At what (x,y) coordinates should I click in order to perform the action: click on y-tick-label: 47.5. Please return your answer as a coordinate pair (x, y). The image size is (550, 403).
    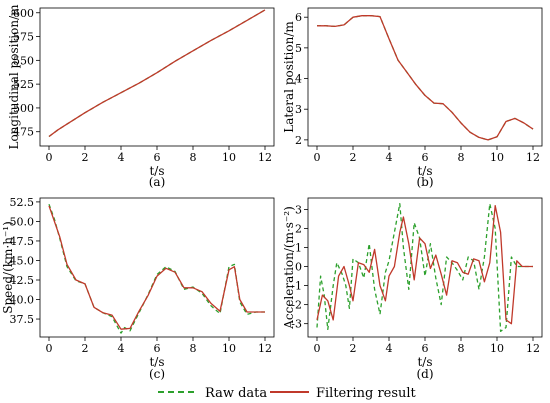
    Looking at the image, I should click on (22, 241).